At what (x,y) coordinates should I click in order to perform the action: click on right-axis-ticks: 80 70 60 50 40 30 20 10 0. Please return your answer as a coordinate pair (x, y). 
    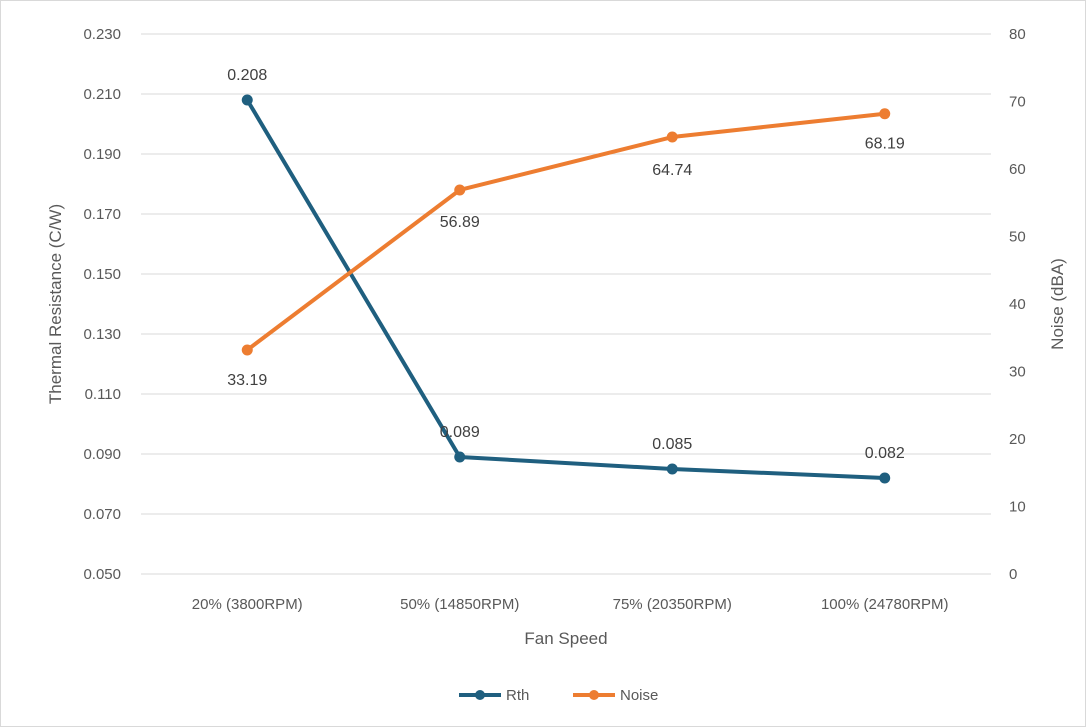
    Looking at the image, I should click on (1017, 304).